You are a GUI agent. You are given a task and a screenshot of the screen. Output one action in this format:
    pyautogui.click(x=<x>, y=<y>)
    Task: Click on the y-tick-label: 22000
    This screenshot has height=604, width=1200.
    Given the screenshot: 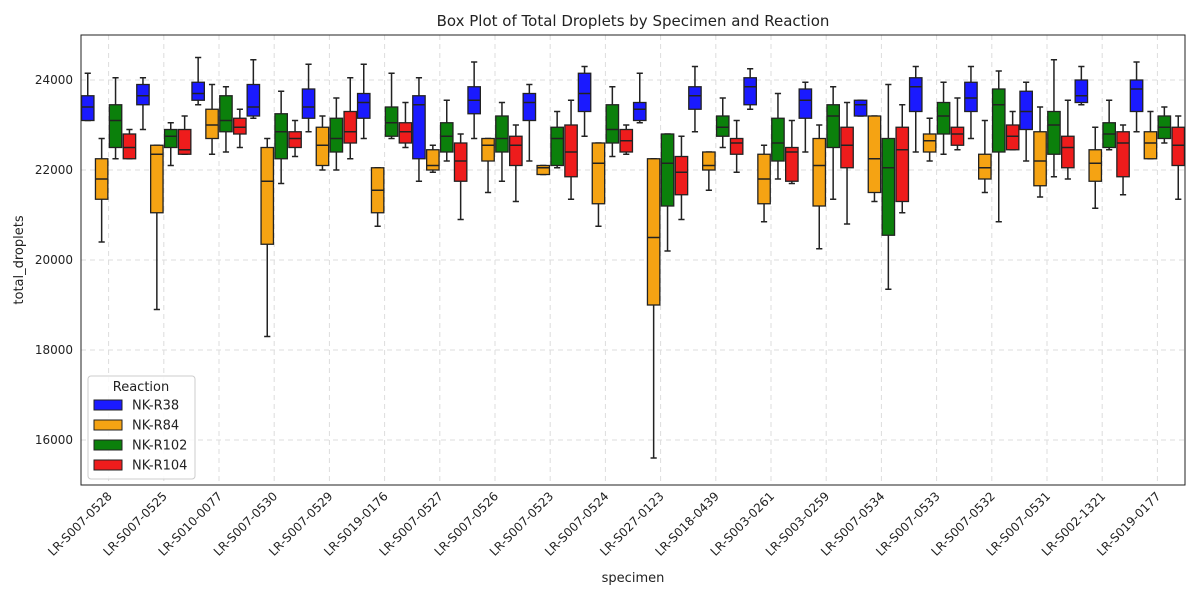 What is the action you would take?
    pyautogui.click(x=54, y=170)
    